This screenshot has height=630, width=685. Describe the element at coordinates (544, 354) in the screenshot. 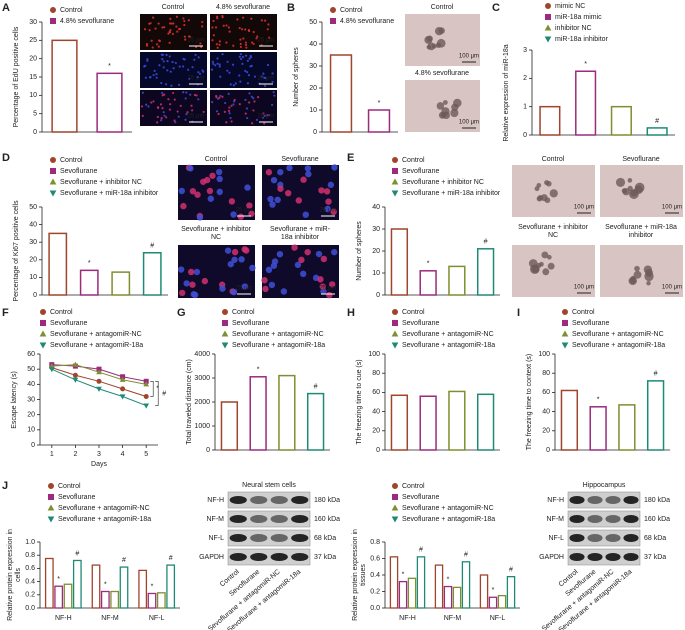

I see `y-tick-label: 100` at that location.